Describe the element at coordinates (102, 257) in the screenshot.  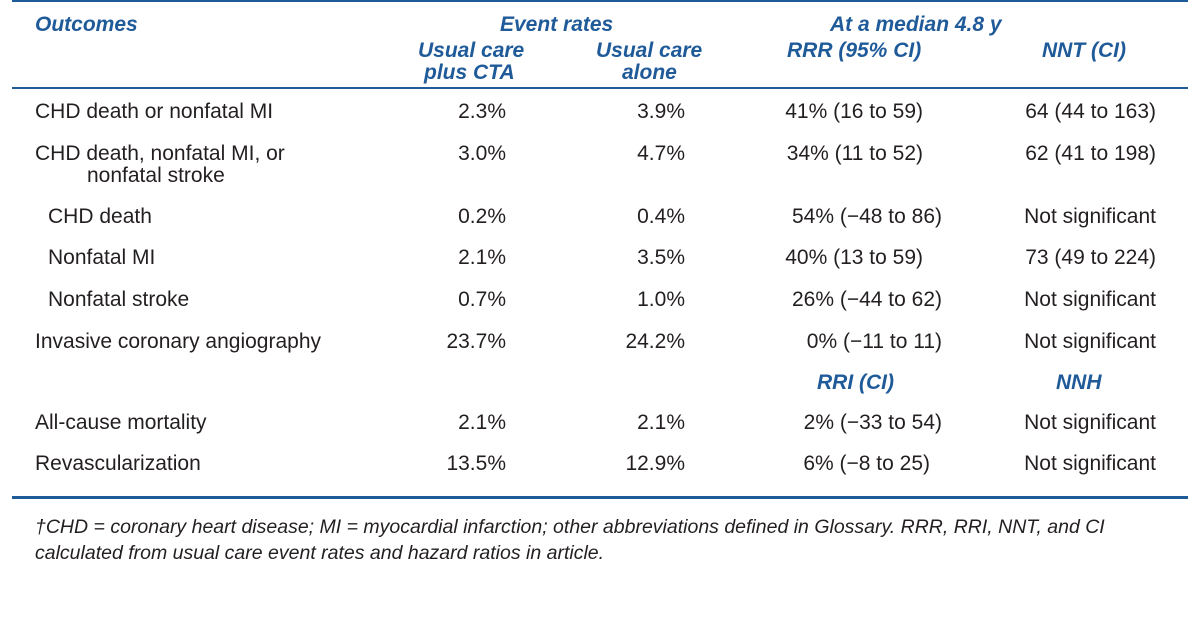
I see `table-row-label: Nonfatal MI` at that location.